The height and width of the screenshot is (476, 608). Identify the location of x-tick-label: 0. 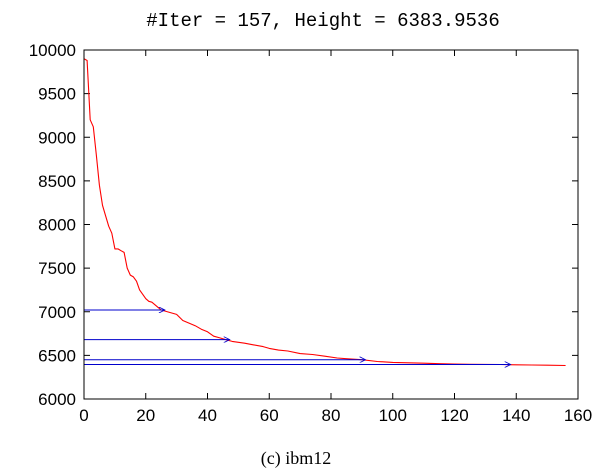
(83, 415).